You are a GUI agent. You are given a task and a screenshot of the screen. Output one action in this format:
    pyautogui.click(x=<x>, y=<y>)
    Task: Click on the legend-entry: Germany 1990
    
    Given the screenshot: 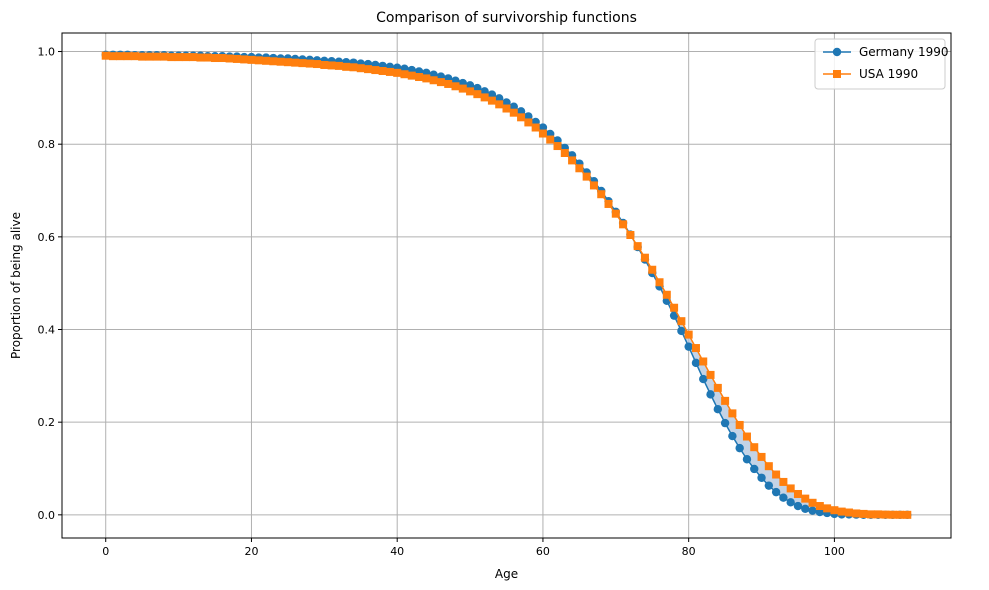 What is the action you would take?
    pyautogui.click(x=886, y=52)
    